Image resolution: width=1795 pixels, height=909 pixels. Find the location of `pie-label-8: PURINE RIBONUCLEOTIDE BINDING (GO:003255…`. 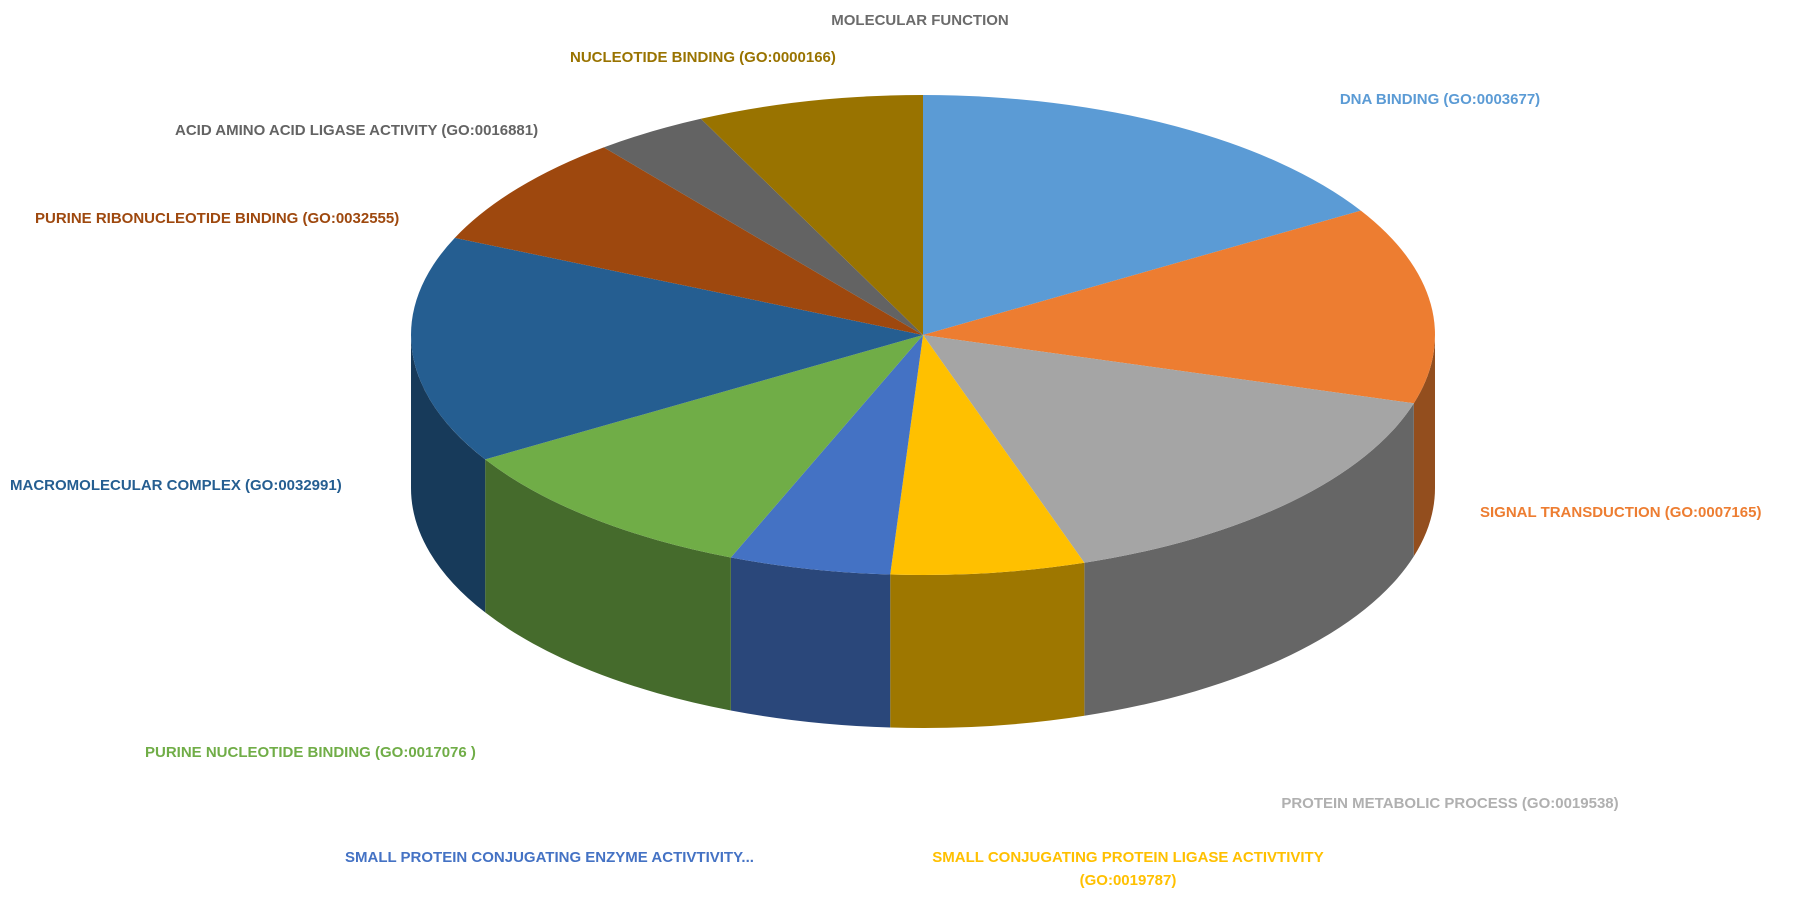

pie-label-8: PURINE RIBONUCLEOTIDE BINDING (GO:003255… is located at coordinates (217, 218).